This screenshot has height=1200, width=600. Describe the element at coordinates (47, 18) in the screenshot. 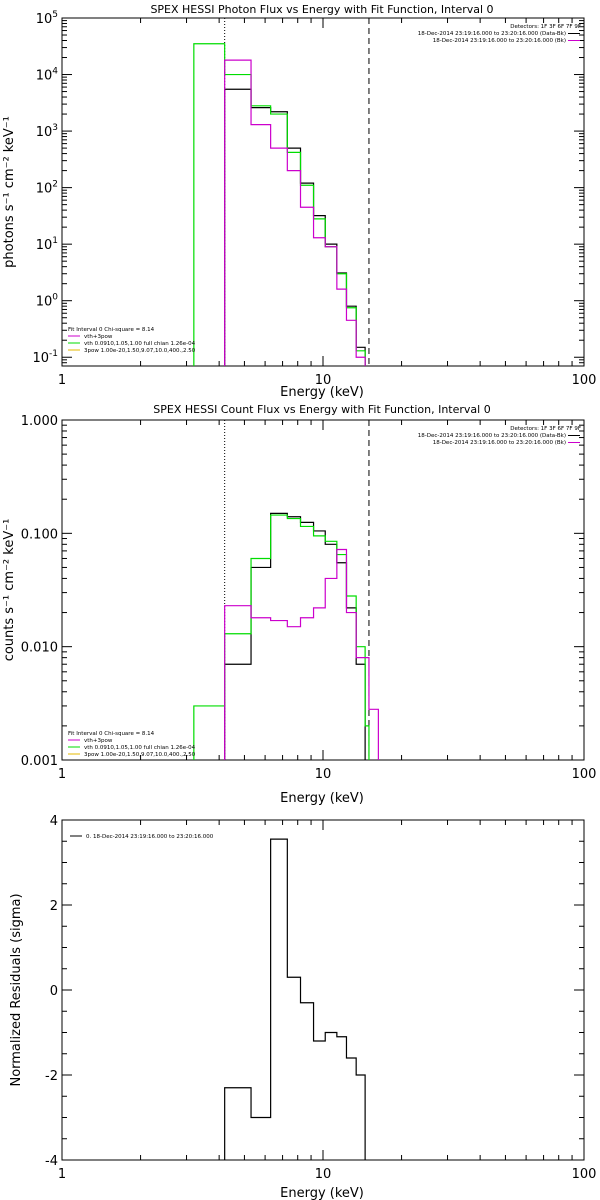

I see `y-tick-label: 10⁵` at that location.